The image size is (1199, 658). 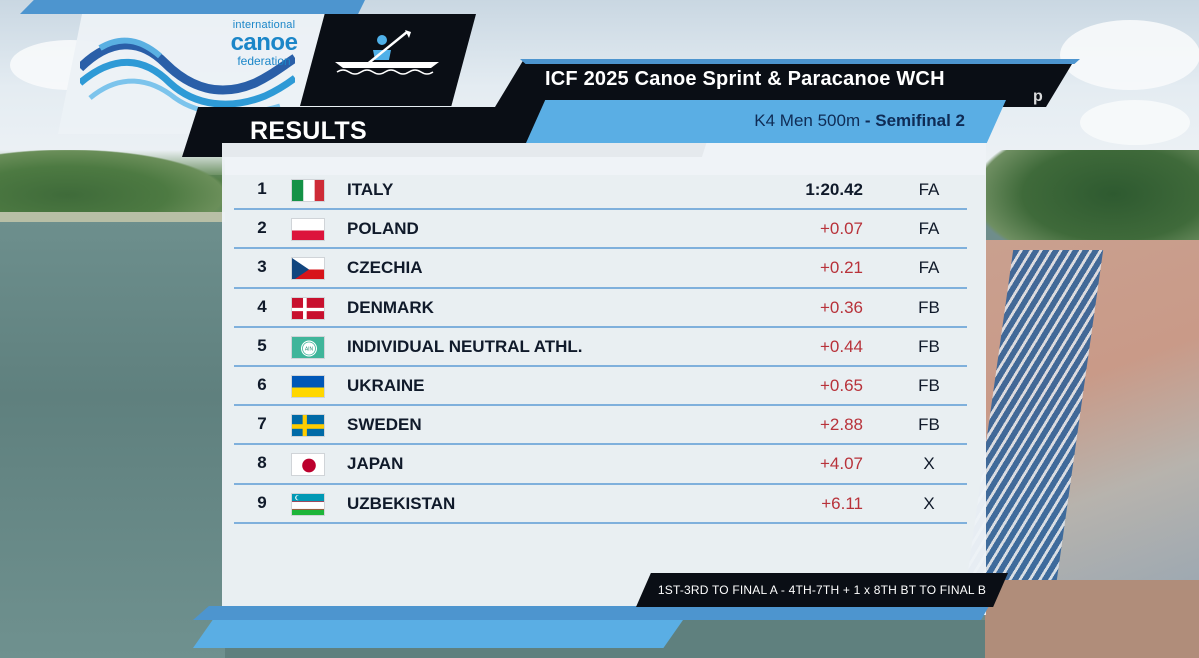 What do you see at coordinates (262, 306) in the screenshot?
I see `rank-cell: 4` at bounding box center [262, 306].